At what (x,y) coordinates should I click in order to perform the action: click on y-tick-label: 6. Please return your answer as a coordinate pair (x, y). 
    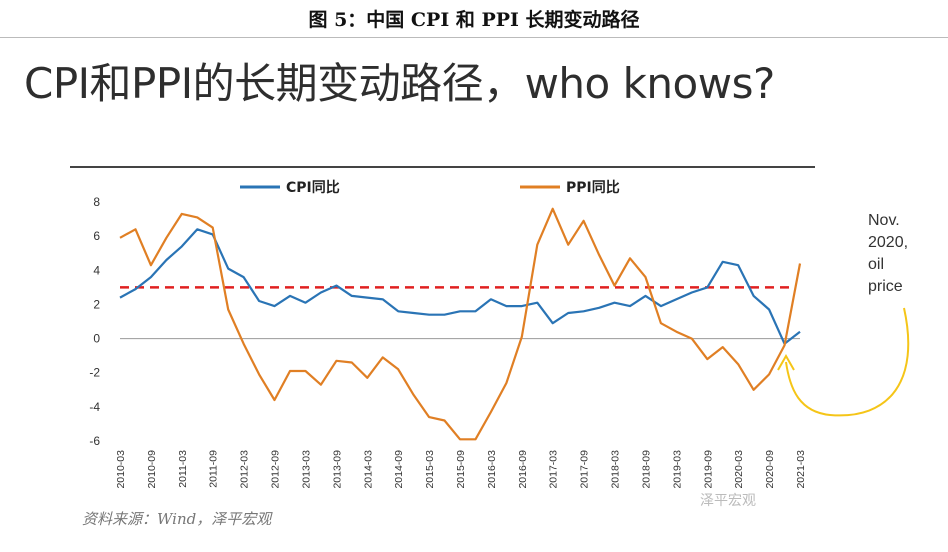
    Looking at the image, I should click on (96, 236).